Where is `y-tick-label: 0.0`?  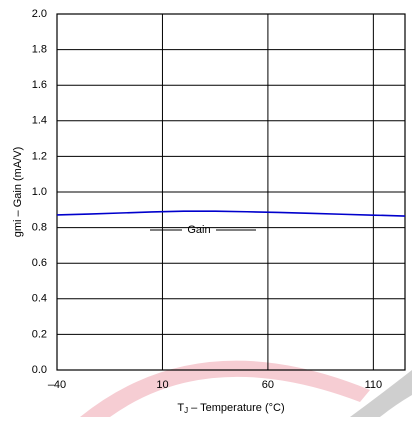
y-tick-label: 0.0 is located at coordinates (39, 370).